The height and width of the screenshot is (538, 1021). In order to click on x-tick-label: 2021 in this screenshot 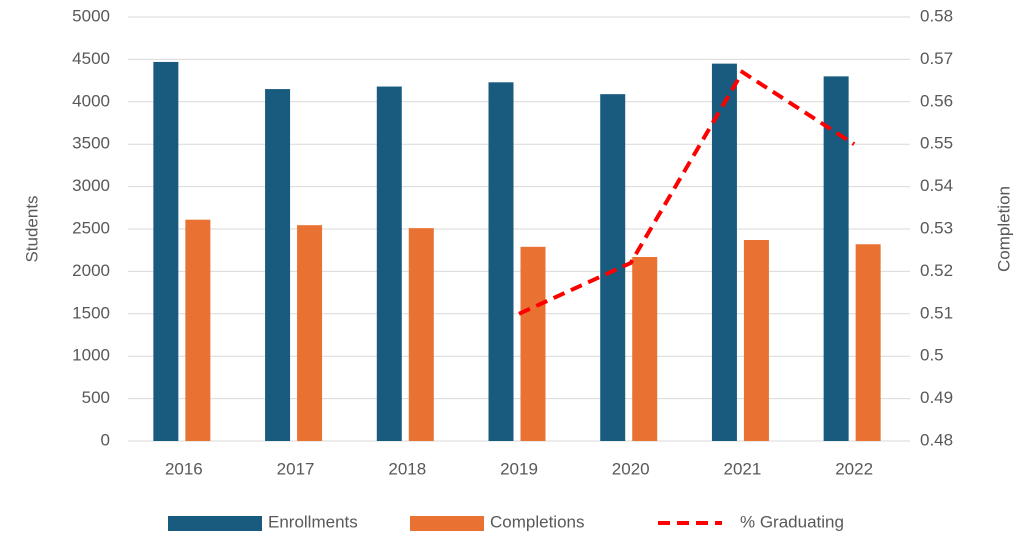, I will do `click(743, 468)`.